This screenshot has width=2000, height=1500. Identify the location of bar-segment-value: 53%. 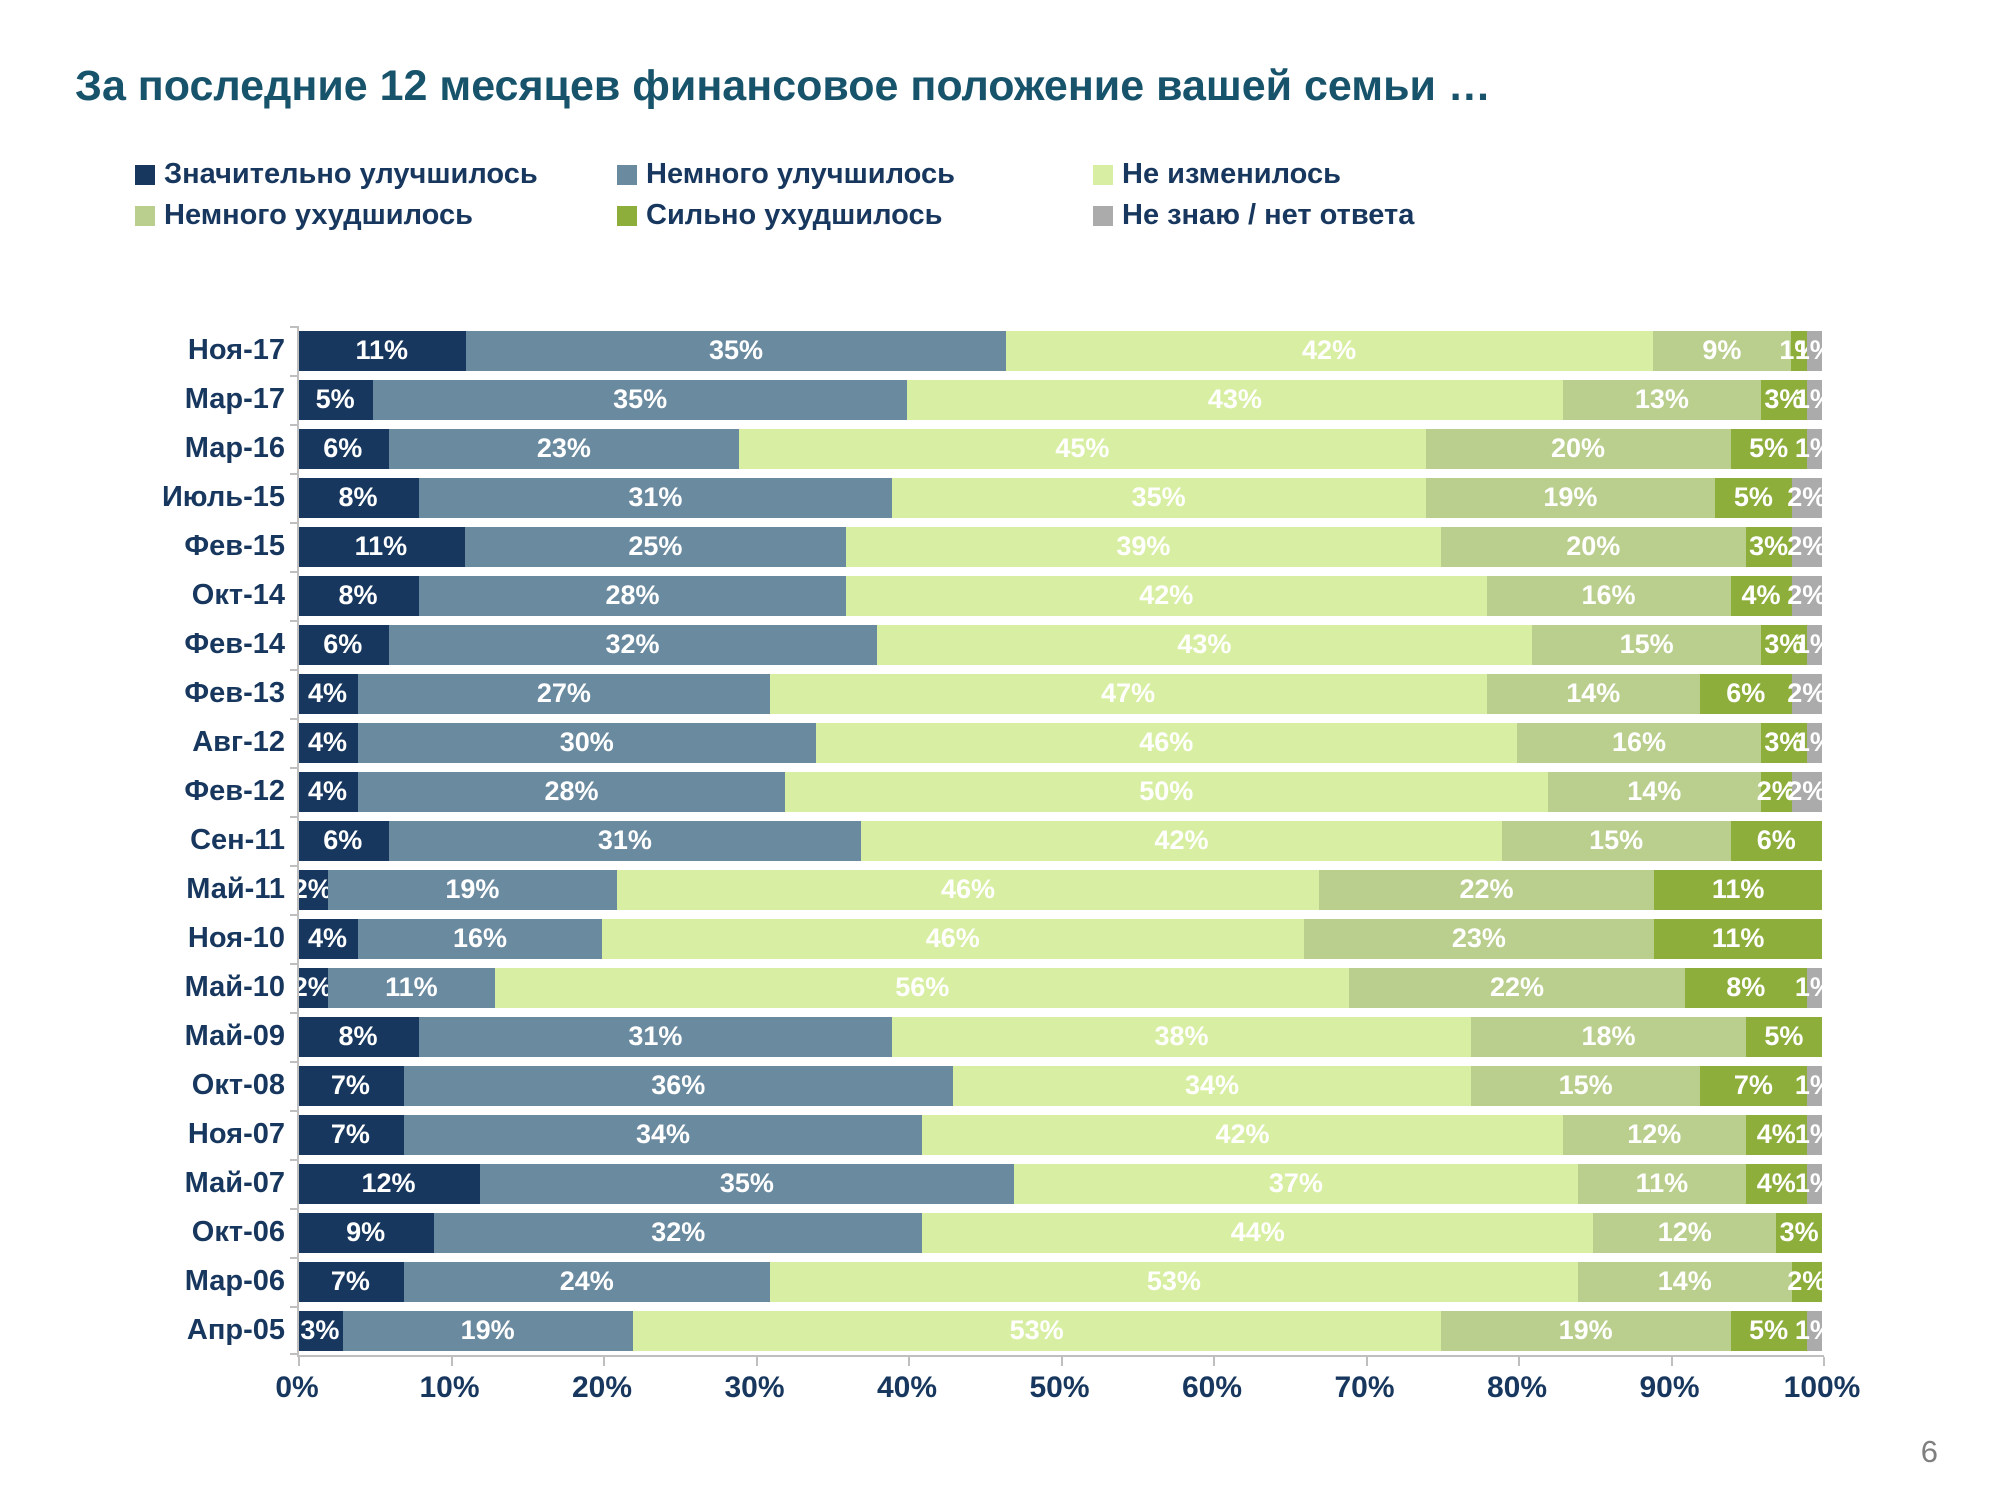
(1173, 1281).